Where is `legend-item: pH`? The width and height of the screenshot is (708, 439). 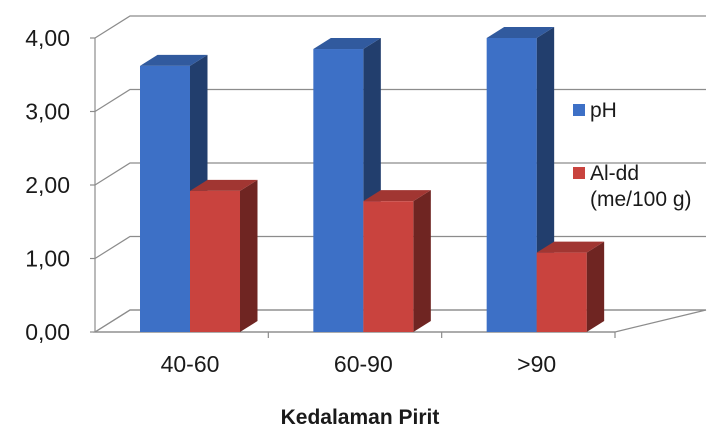 legend-item: pH is located at coordinates (595, 110).